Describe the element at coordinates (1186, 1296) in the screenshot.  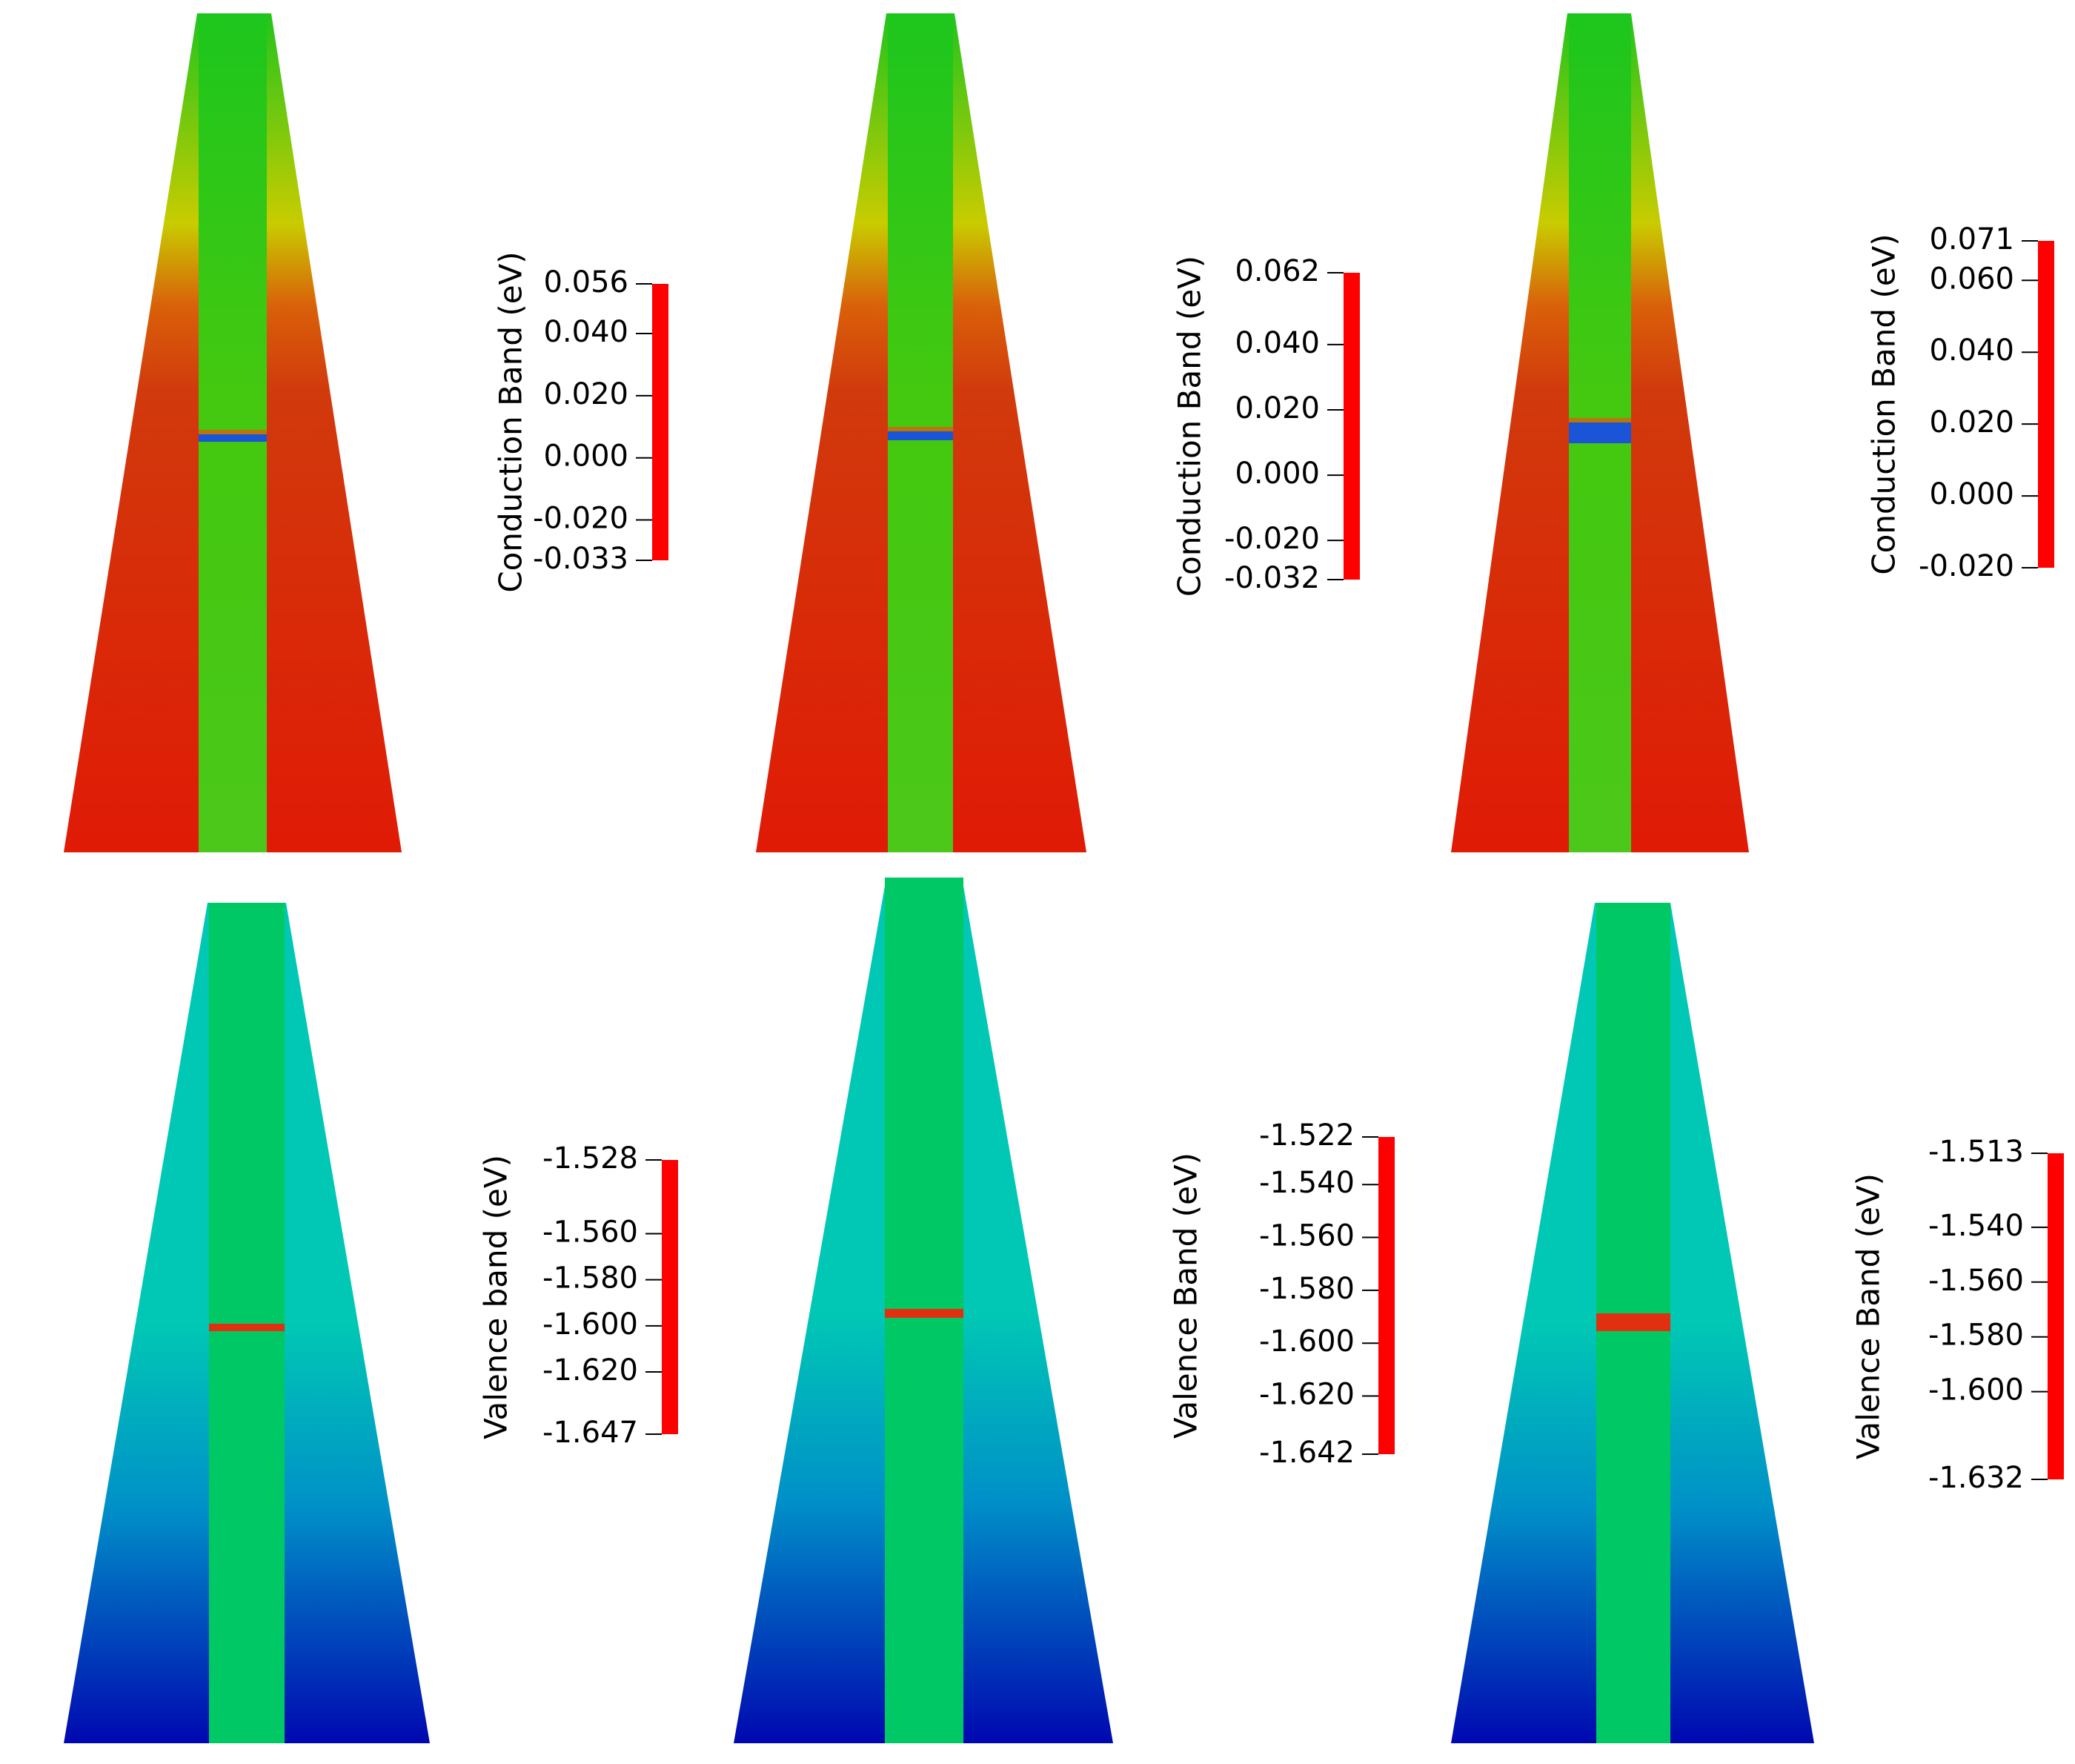
I see `panel-5-colorbar-title: Valence Band (eV)` at that location.